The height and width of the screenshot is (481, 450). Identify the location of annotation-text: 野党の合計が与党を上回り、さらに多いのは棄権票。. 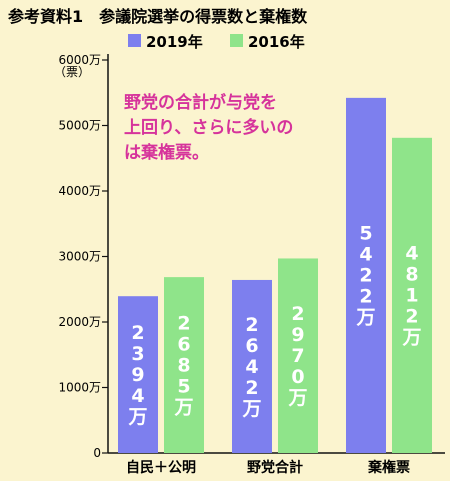
(208, 127).